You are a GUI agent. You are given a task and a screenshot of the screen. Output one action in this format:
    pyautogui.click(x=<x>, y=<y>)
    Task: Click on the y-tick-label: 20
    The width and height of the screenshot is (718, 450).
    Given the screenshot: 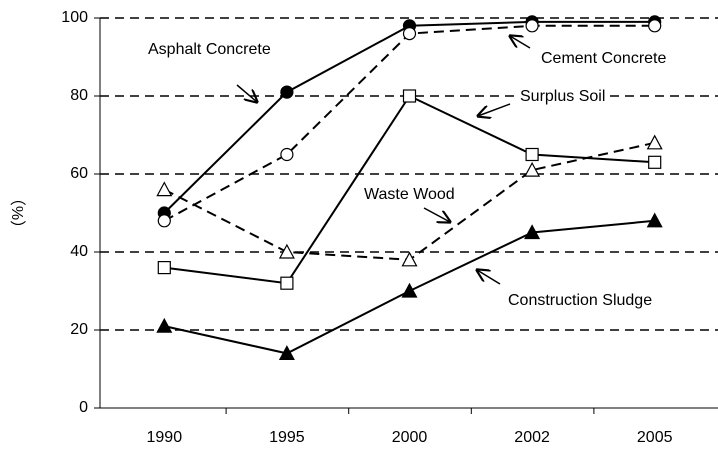 What is the action you would take?
    pyautogui.click(x=79, y=329)
    